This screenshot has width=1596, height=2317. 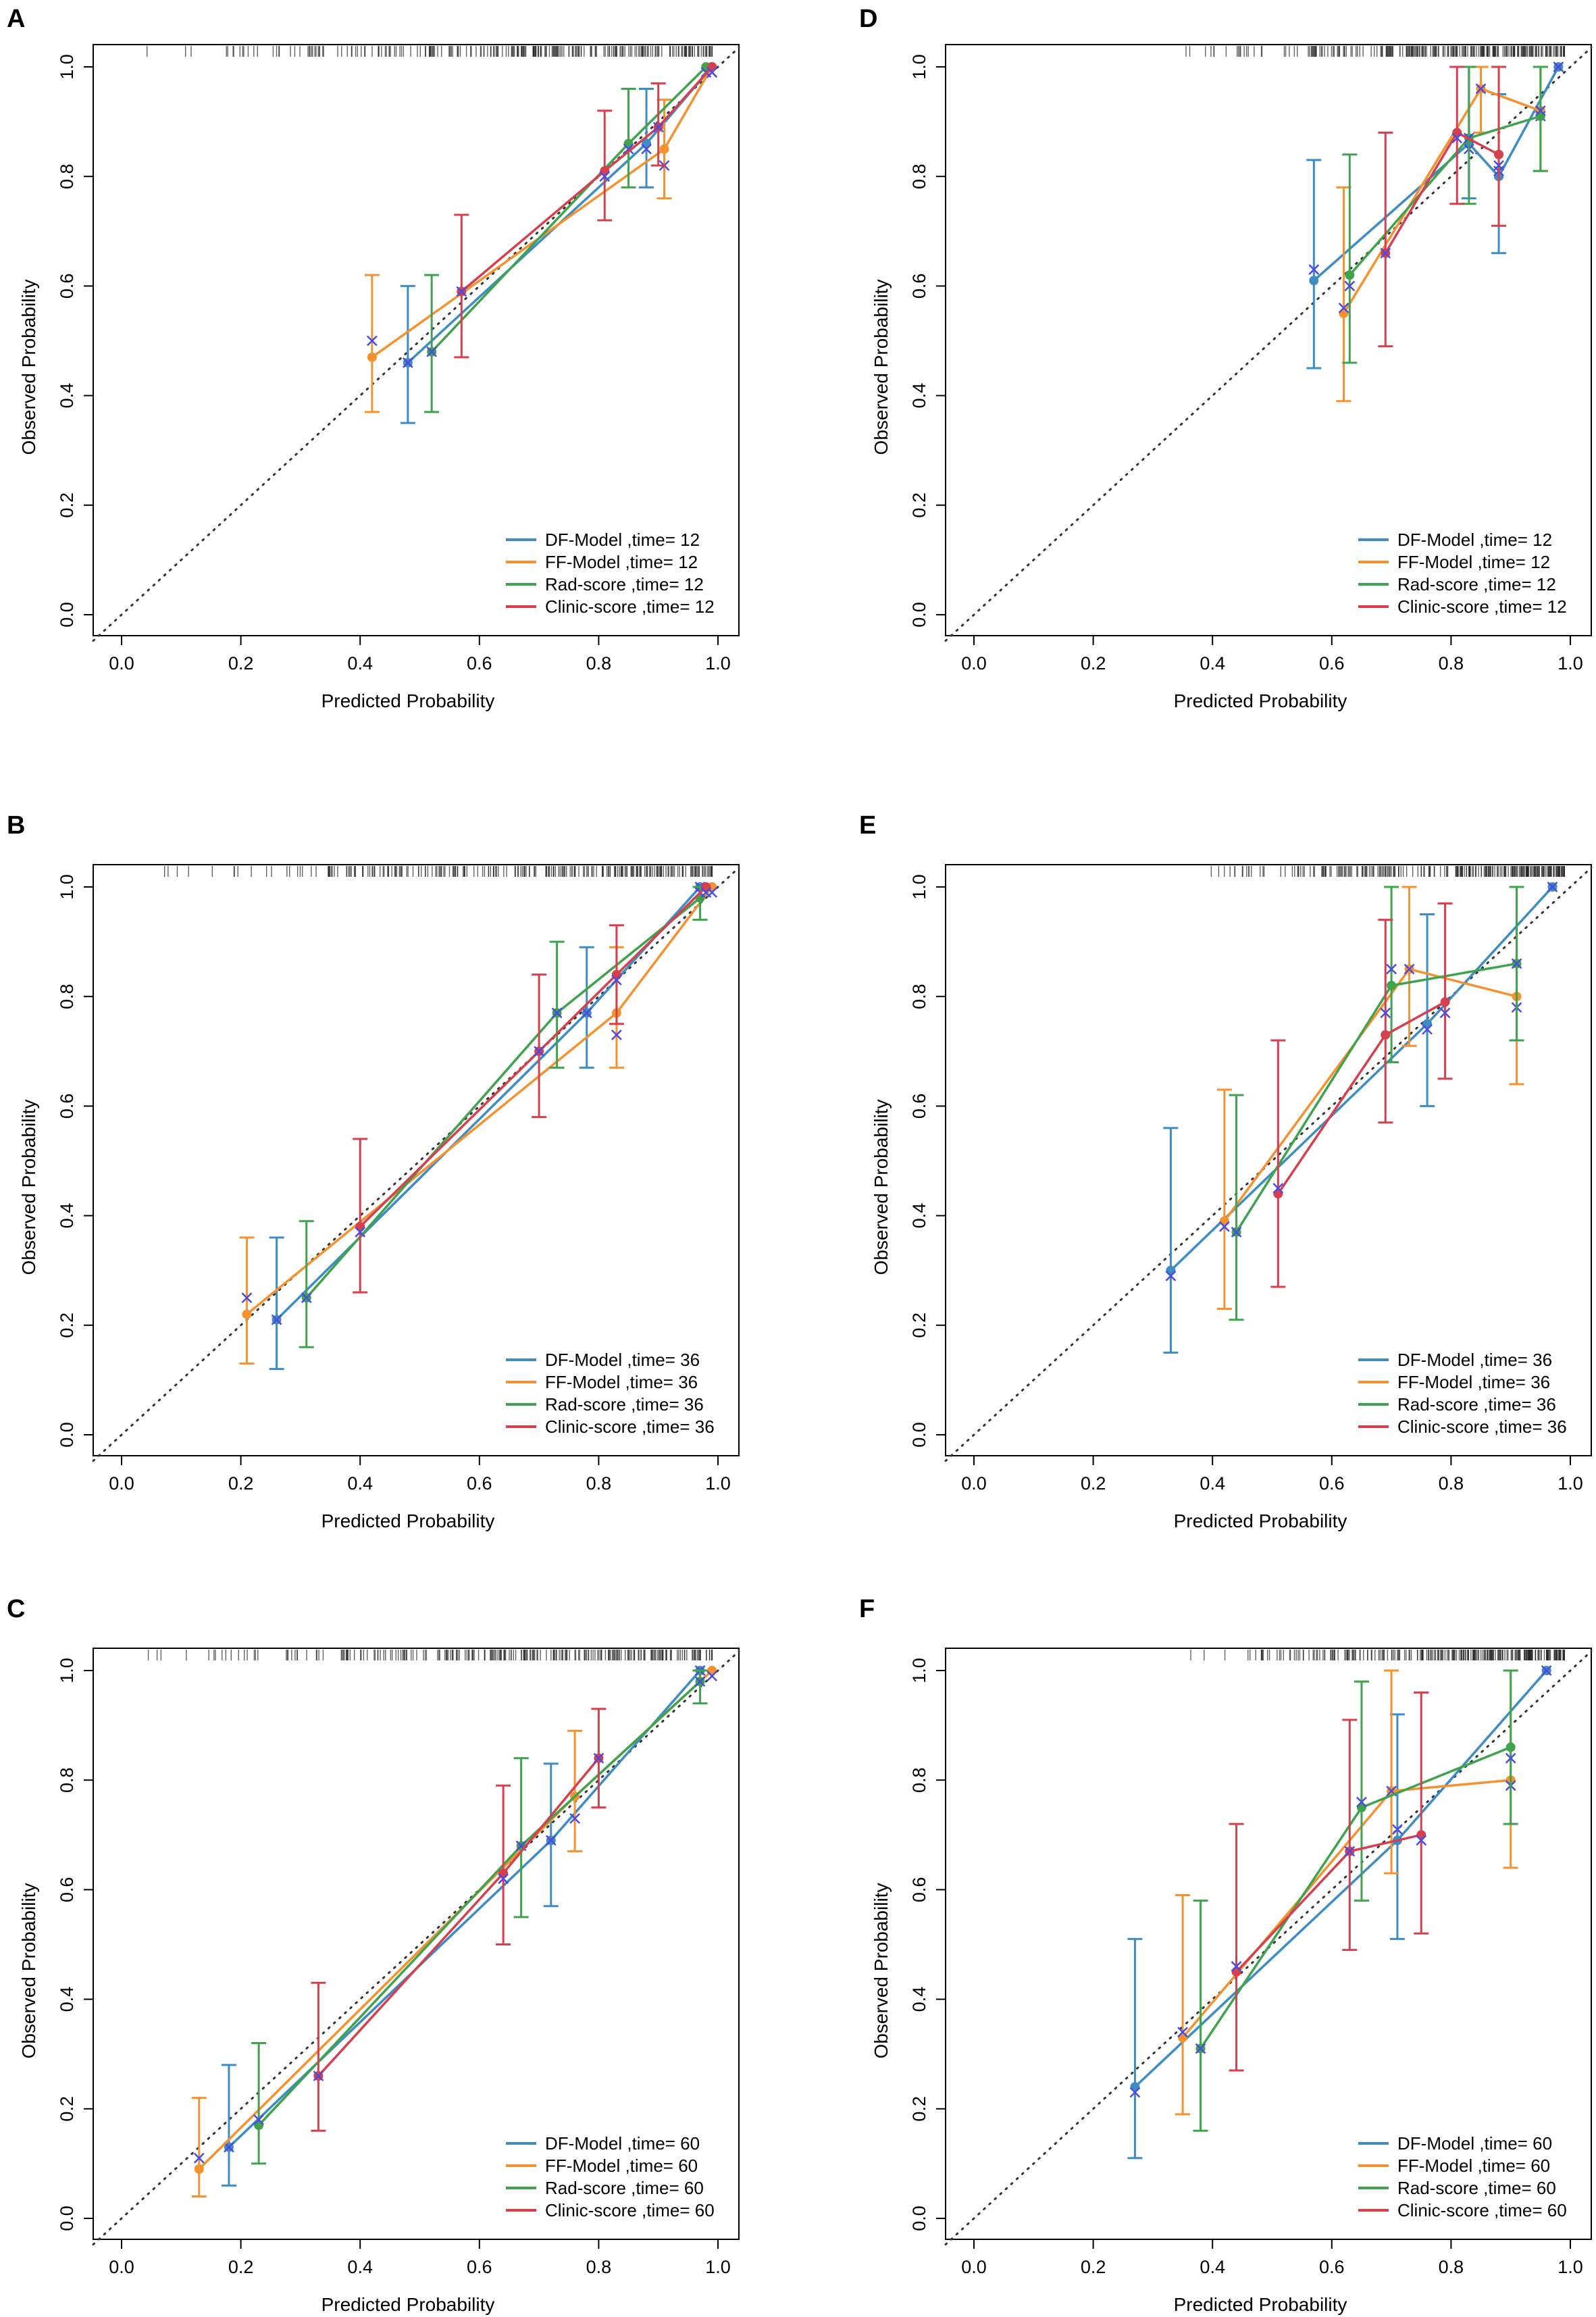 What do you see at coordinates (1482, 2210) in the screenshot?
I see `legend-label: Clinic-score ,time= 60` at bounding box center [1482, 2210].